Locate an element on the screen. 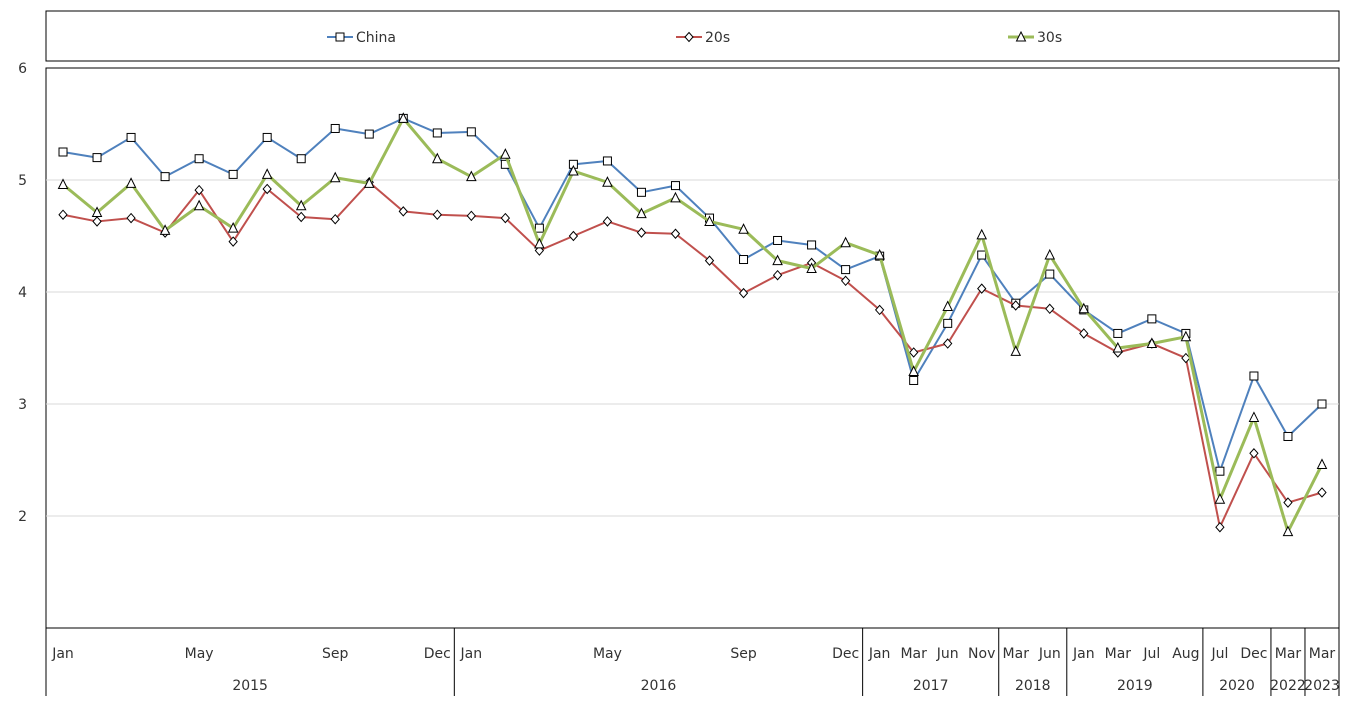 This screenshot has width=1357, height=708. y-tick-label: 4 is located at coordinates (22, 293).